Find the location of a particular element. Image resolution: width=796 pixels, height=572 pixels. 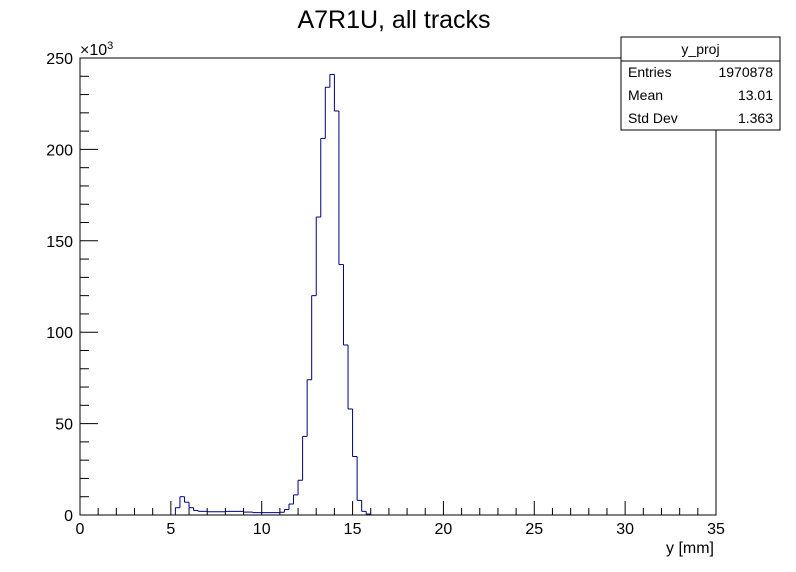

stats-row-value: 13.01 is located at coordinates (755, 95).